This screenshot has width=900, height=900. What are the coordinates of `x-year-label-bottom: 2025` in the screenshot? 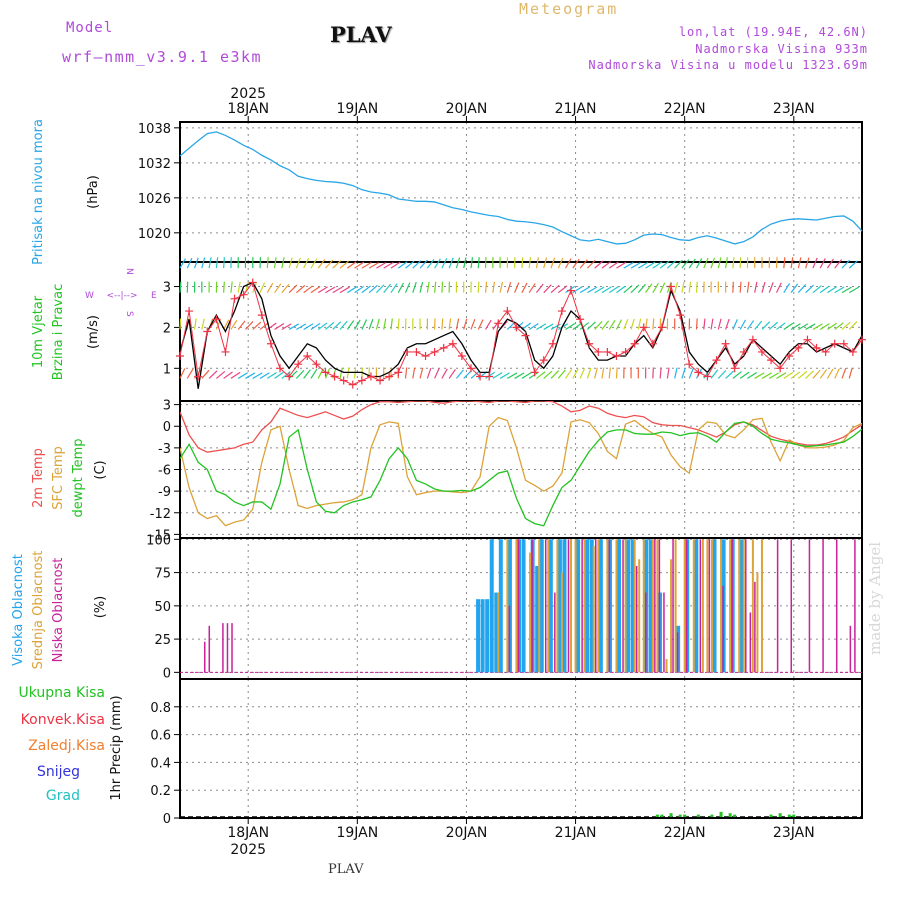 It's located at (248, 850).